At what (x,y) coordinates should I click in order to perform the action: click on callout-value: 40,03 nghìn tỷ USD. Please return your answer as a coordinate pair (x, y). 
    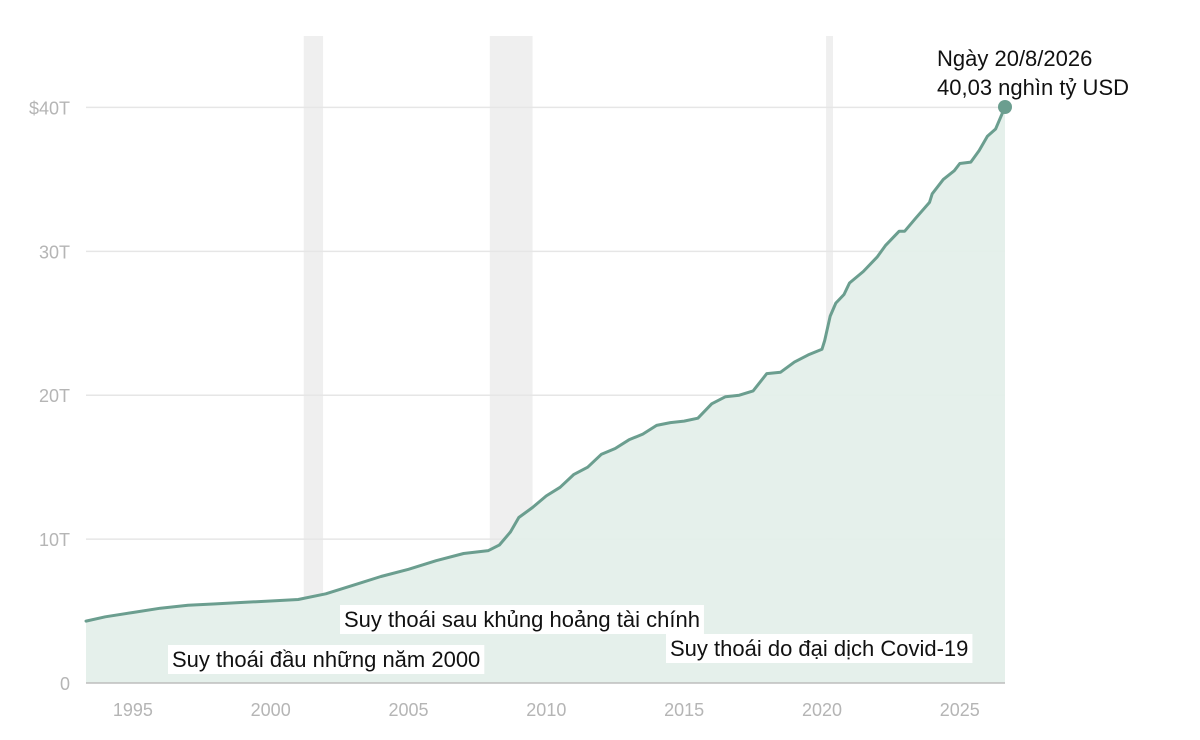
    Looking at the image, I should click on (1033, 87).